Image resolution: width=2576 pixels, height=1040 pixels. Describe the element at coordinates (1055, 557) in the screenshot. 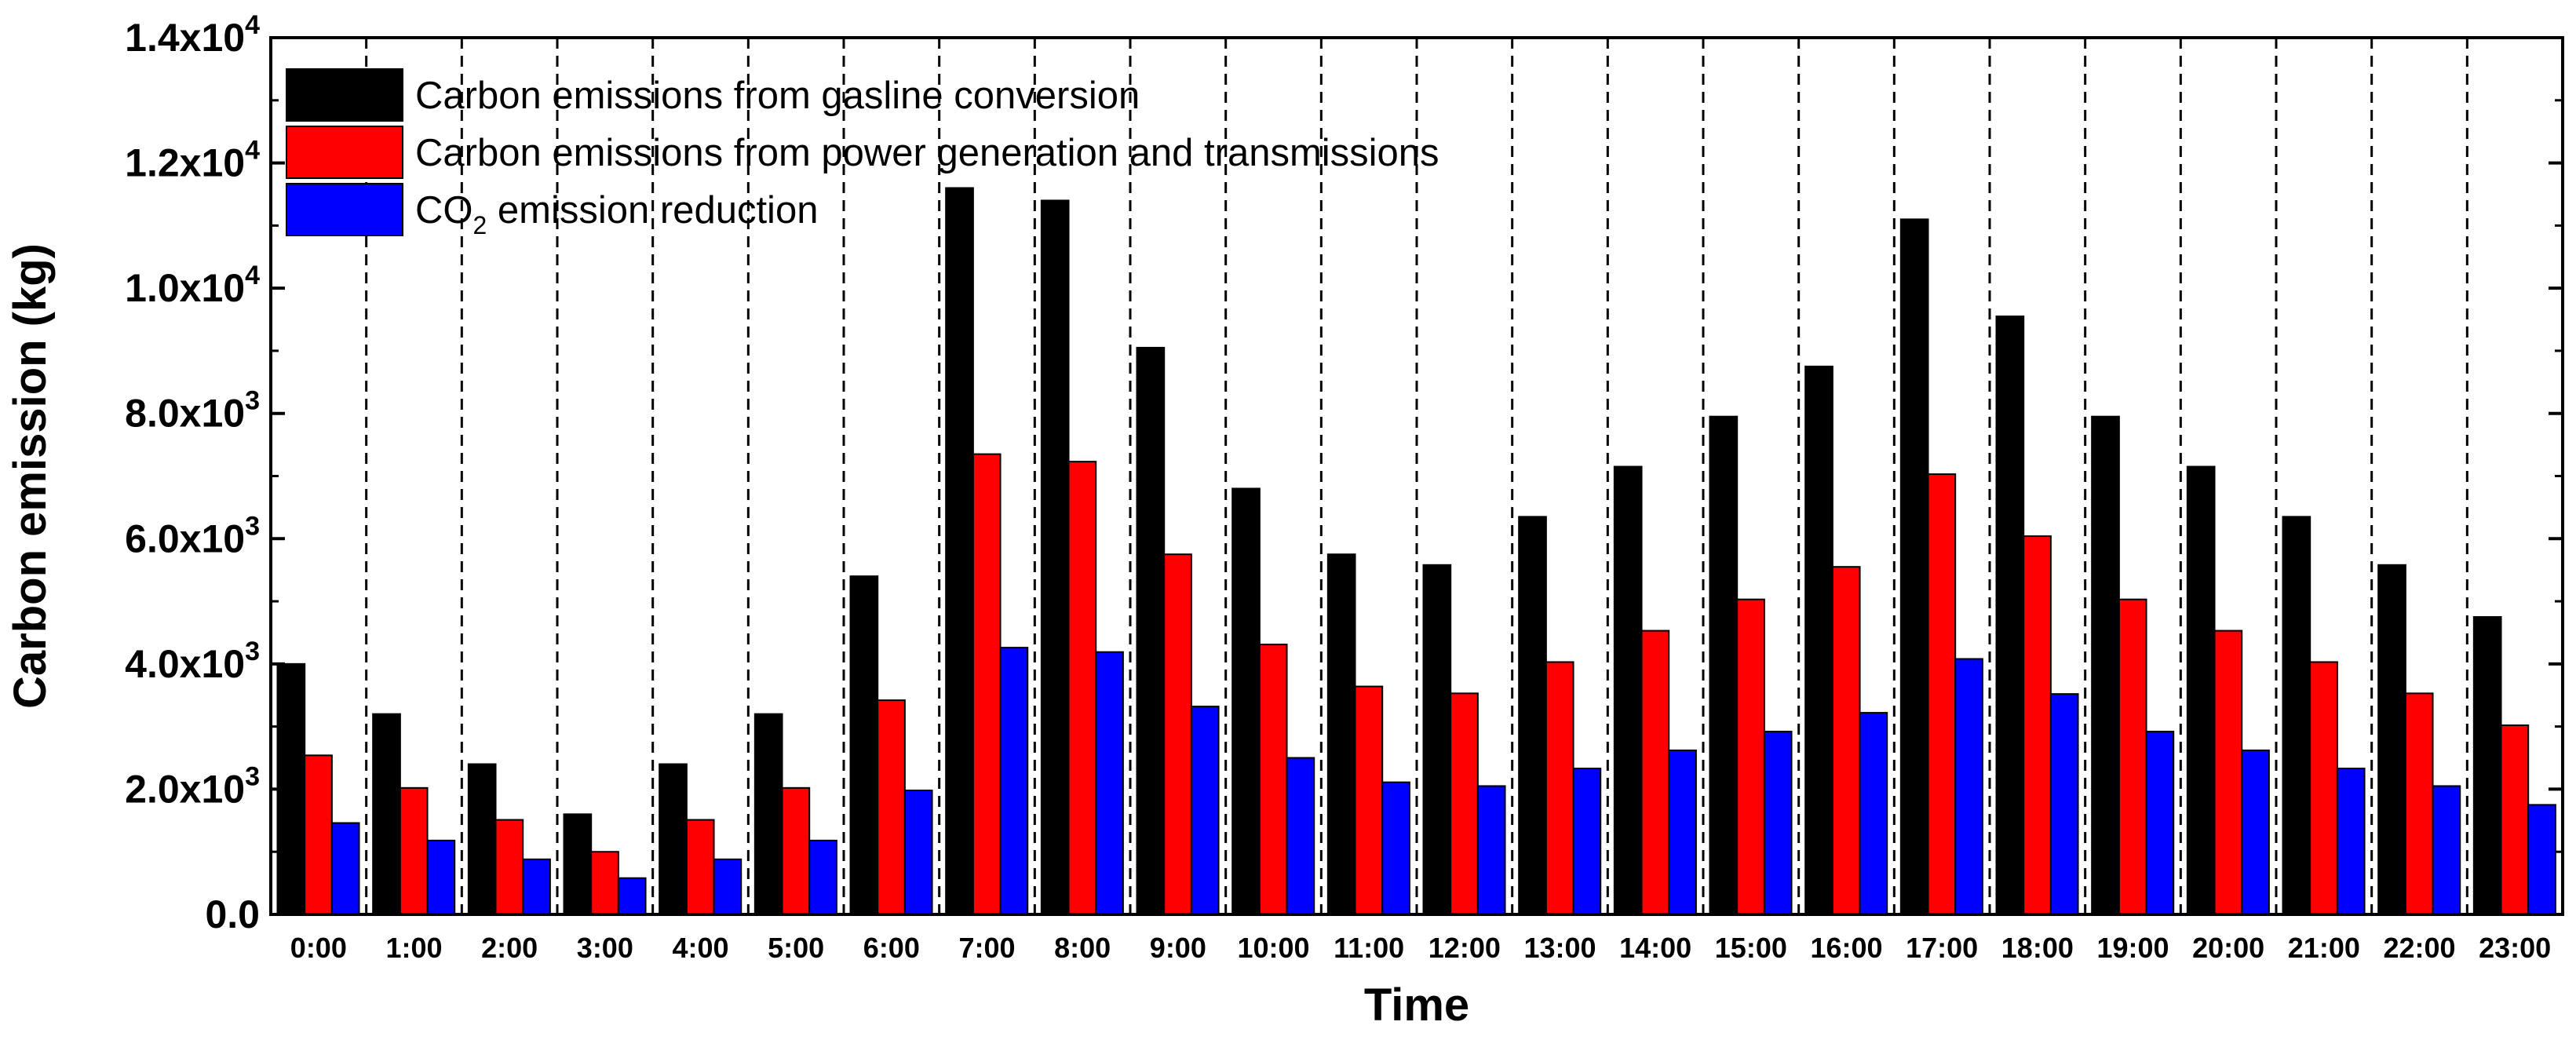

I see `bar-series1-8:00` at that location.